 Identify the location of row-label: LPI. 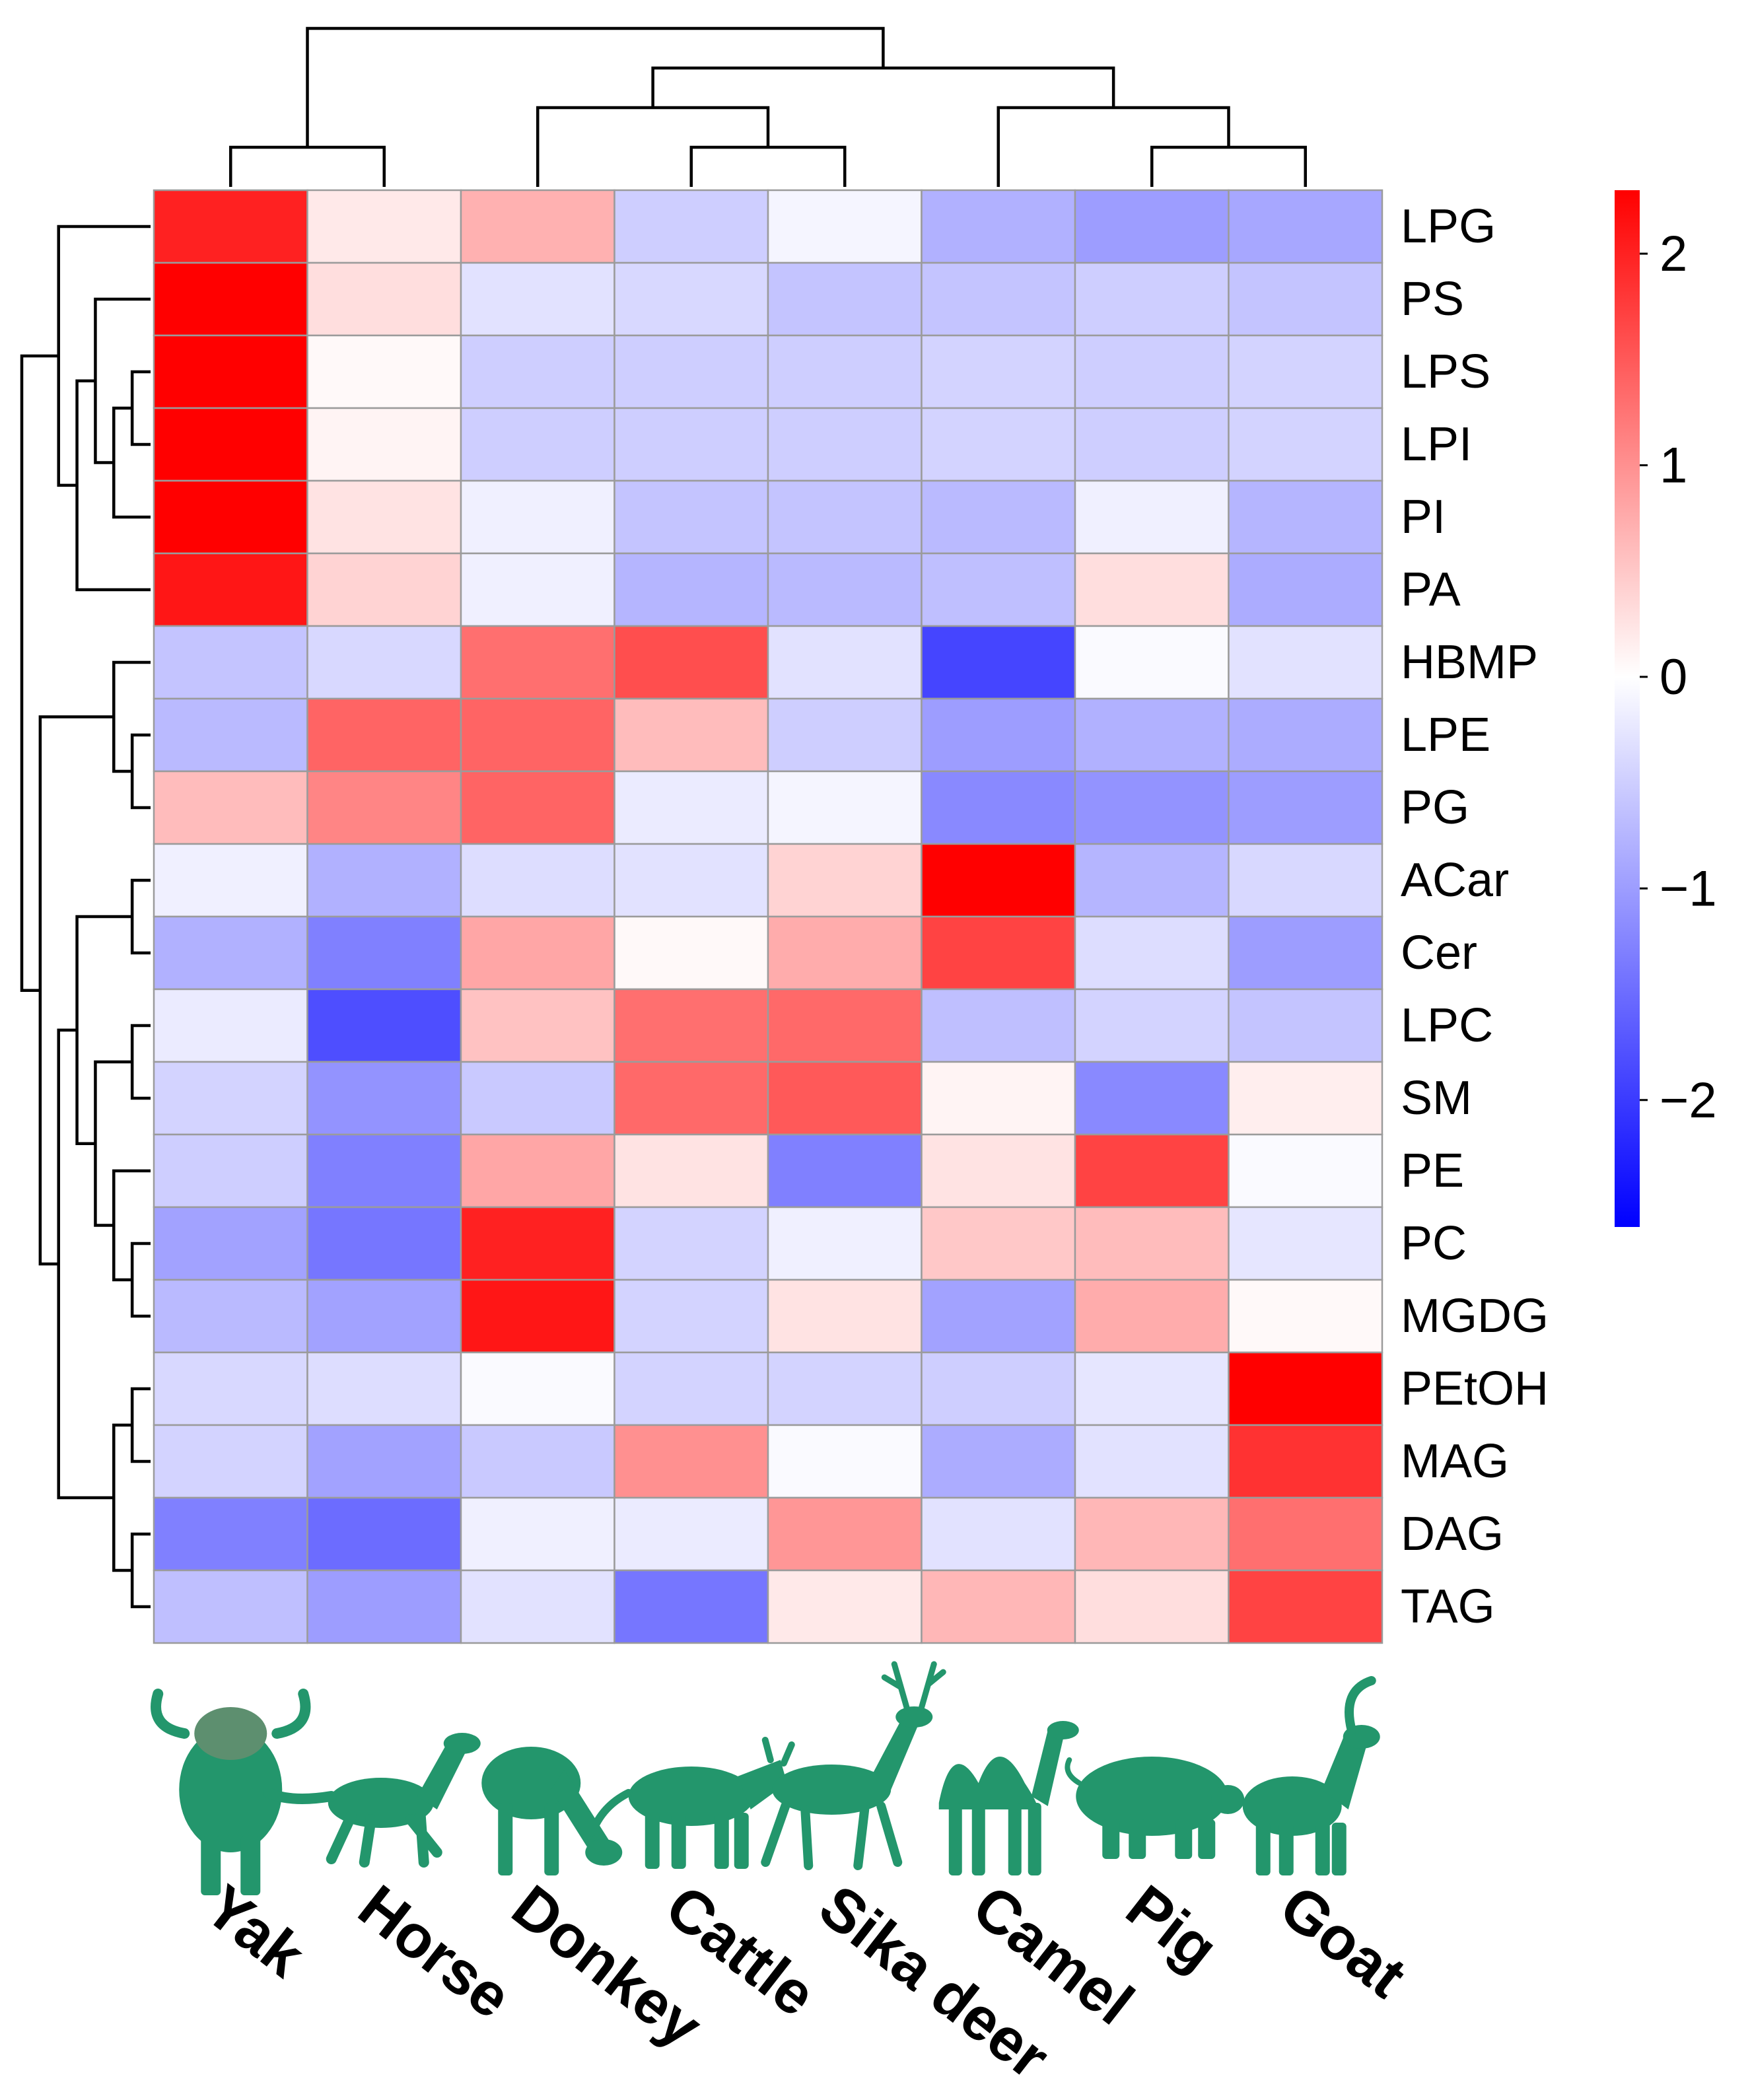
(1436, 444).